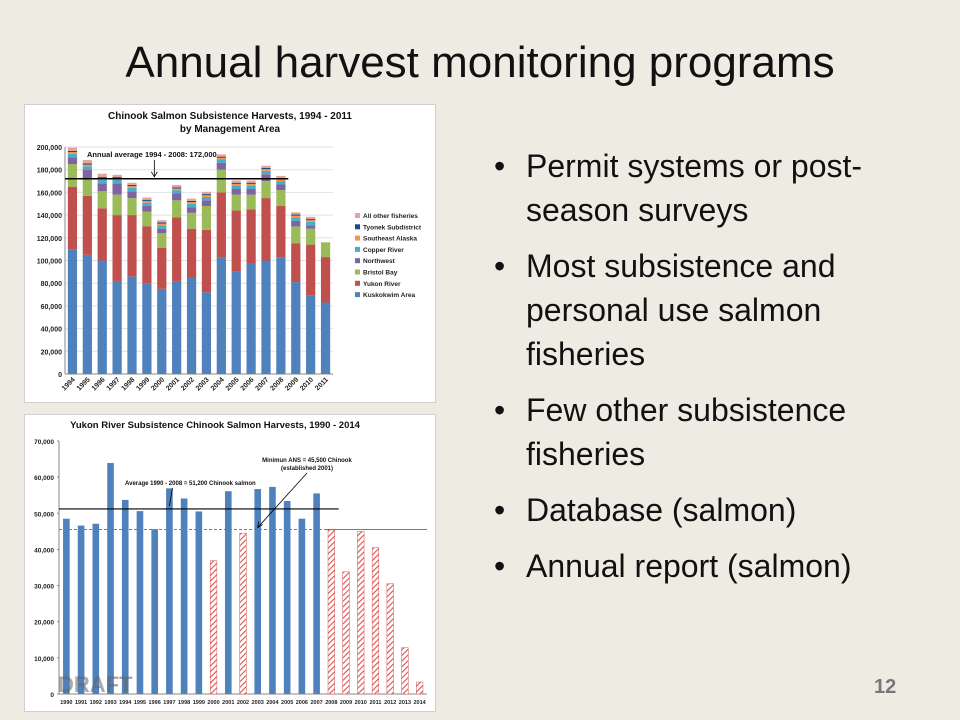  I want to click on x-tick-label: 1993, so click(110, 703).